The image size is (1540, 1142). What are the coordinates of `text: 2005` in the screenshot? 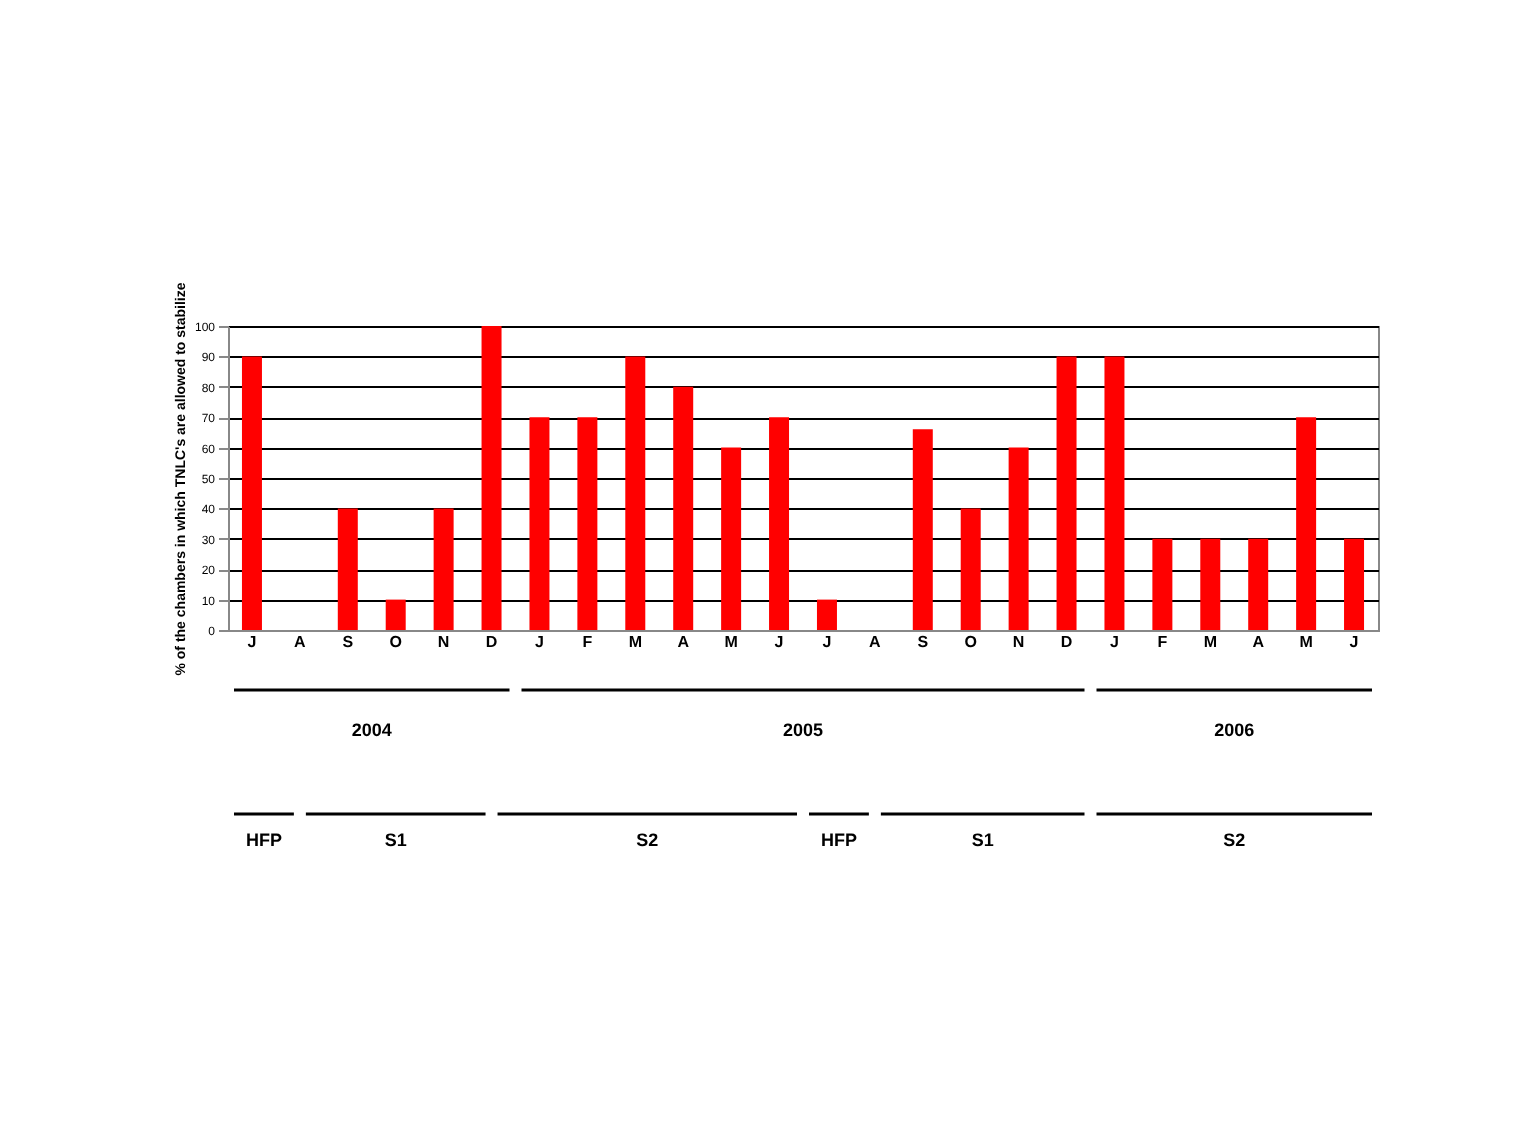 It's located at (803, 730).